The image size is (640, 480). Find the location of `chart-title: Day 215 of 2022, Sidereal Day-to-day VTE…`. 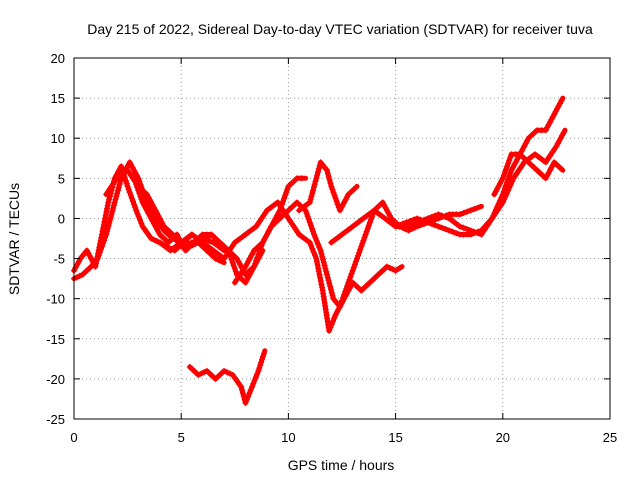

chart-title: Day 215 of 2022, Sidereal Day-to-day VTE… is located at coordinates (340, 29).